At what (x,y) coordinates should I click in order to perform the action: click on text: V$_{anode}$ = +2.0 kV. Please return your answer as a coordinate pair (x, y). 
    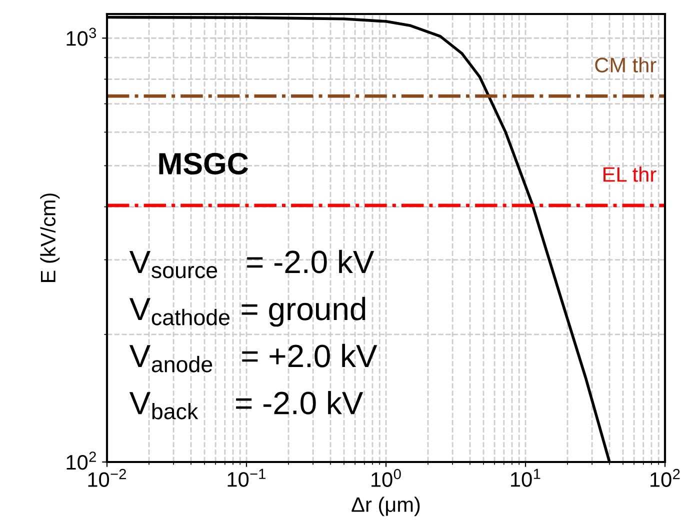
    Looking at the image, I should click on (253, 358).